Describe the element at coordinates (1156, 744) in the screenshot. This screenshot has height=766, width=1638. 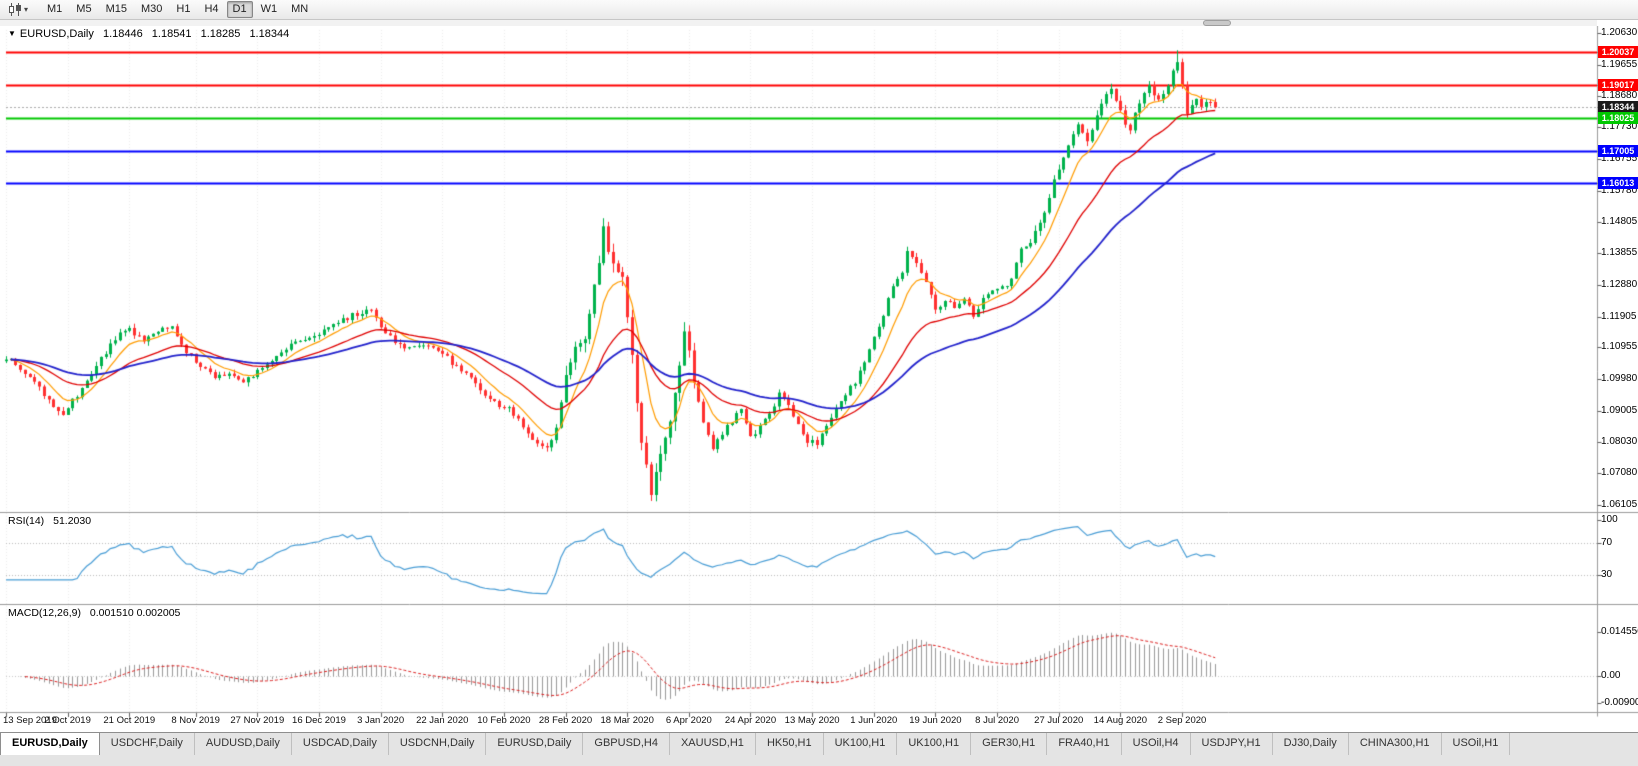
I see `chart-tab-usoil-h4: USOil,H4` at that location.